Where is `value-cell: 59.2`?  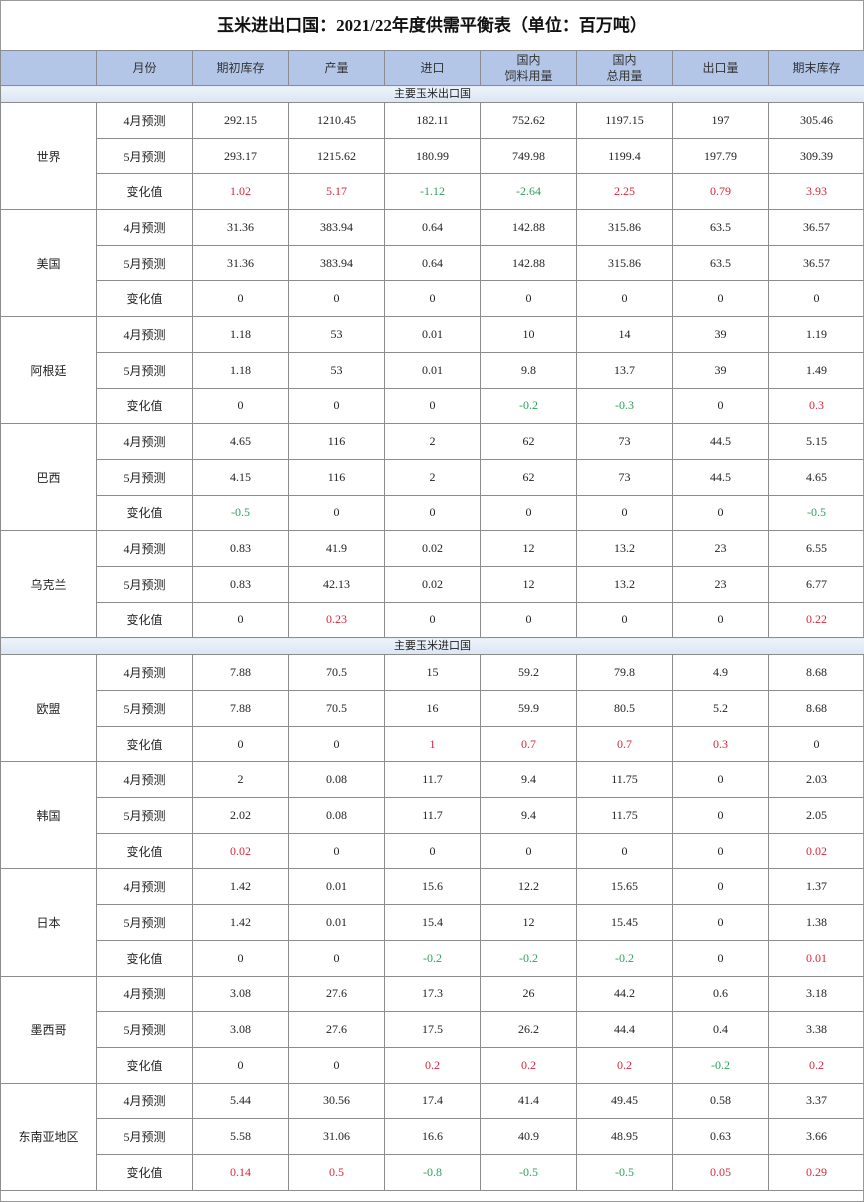
value-cell: 59.2 is located at coordinates (528, 672).